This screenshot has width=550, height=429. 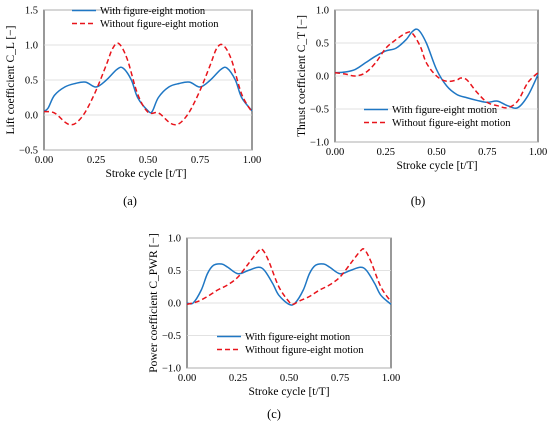 I want to click on lift-grid, so click(x=148, y=80).